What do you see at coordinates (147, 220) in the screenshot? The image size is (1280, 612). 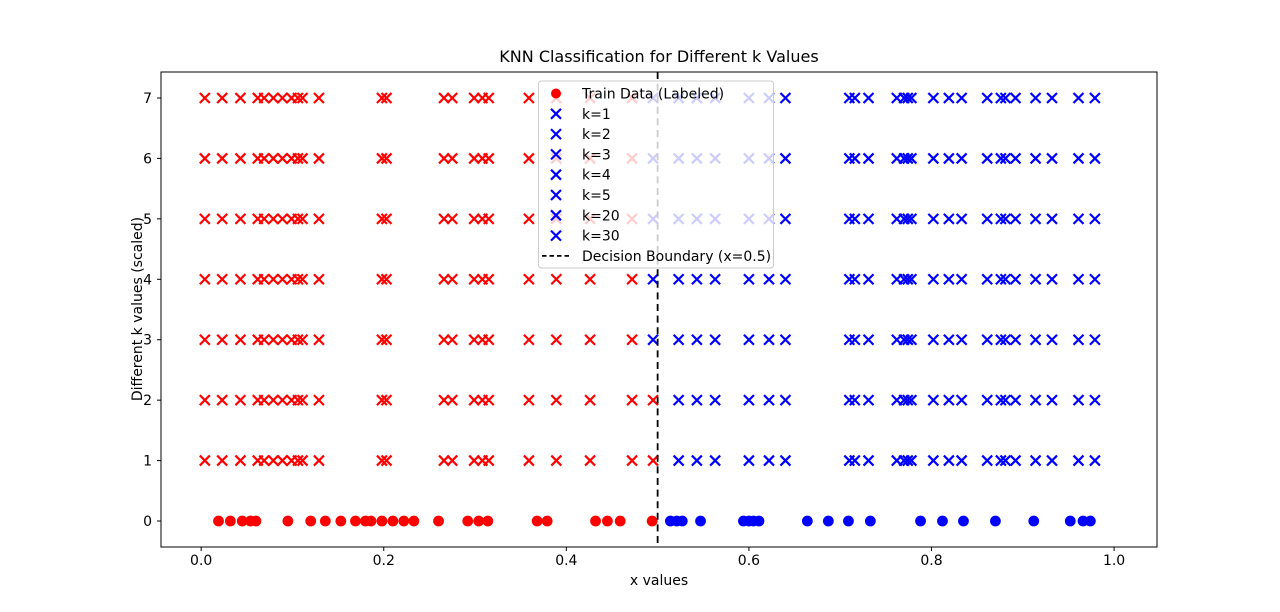 I see `y-tick-label: 5` at bounding box center [147, 220].